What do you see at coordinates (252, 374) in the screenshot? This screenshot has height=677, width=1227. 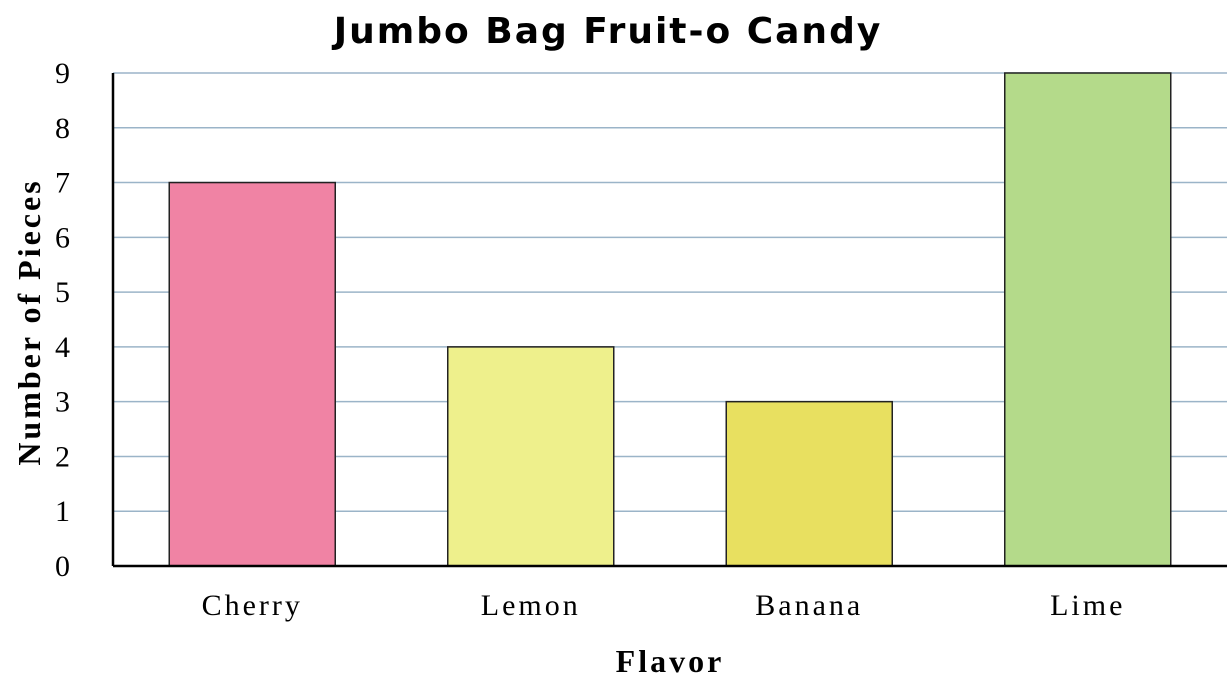 I see `bar-cherry` at bounding box center [252, 374].